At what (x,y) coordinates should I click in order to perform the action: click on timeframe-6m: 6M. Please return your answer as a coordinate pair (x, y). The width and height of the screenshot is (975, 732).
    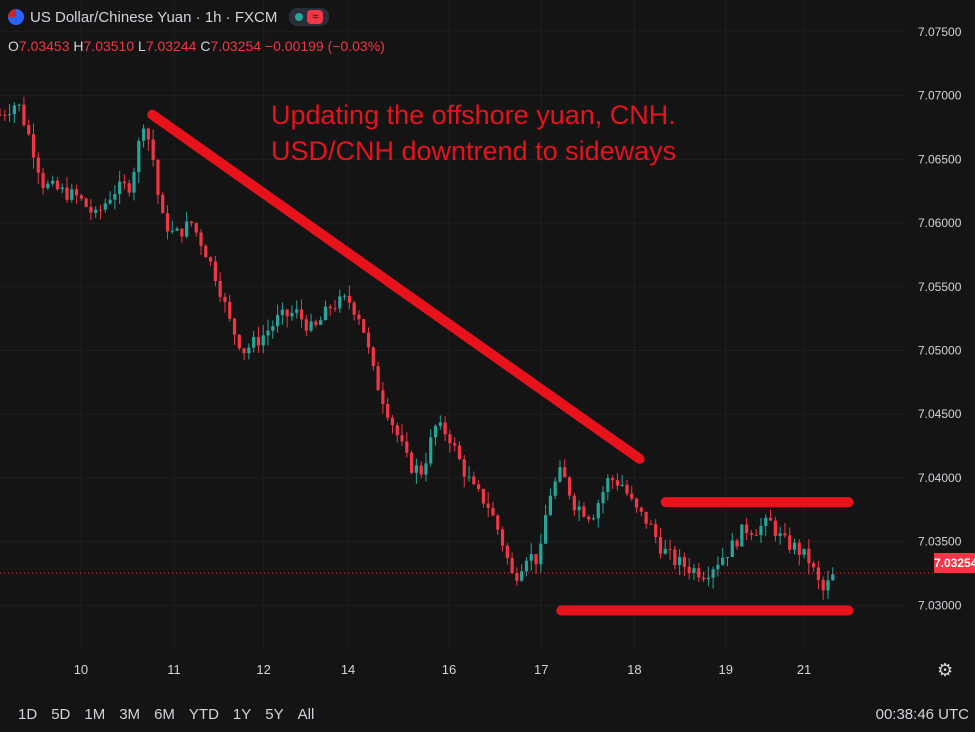
    Looking at the image, I should click on (164, 714).